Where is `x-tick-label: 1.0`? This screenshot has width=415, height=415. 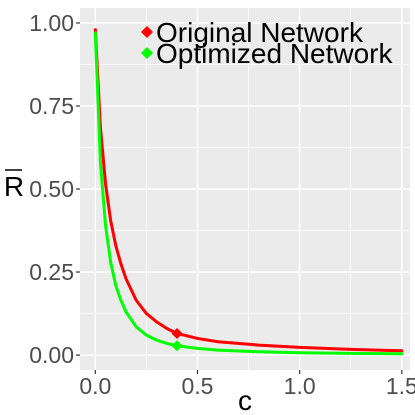 x-tick-label: 1.0 is located at coordinates (300, 386).